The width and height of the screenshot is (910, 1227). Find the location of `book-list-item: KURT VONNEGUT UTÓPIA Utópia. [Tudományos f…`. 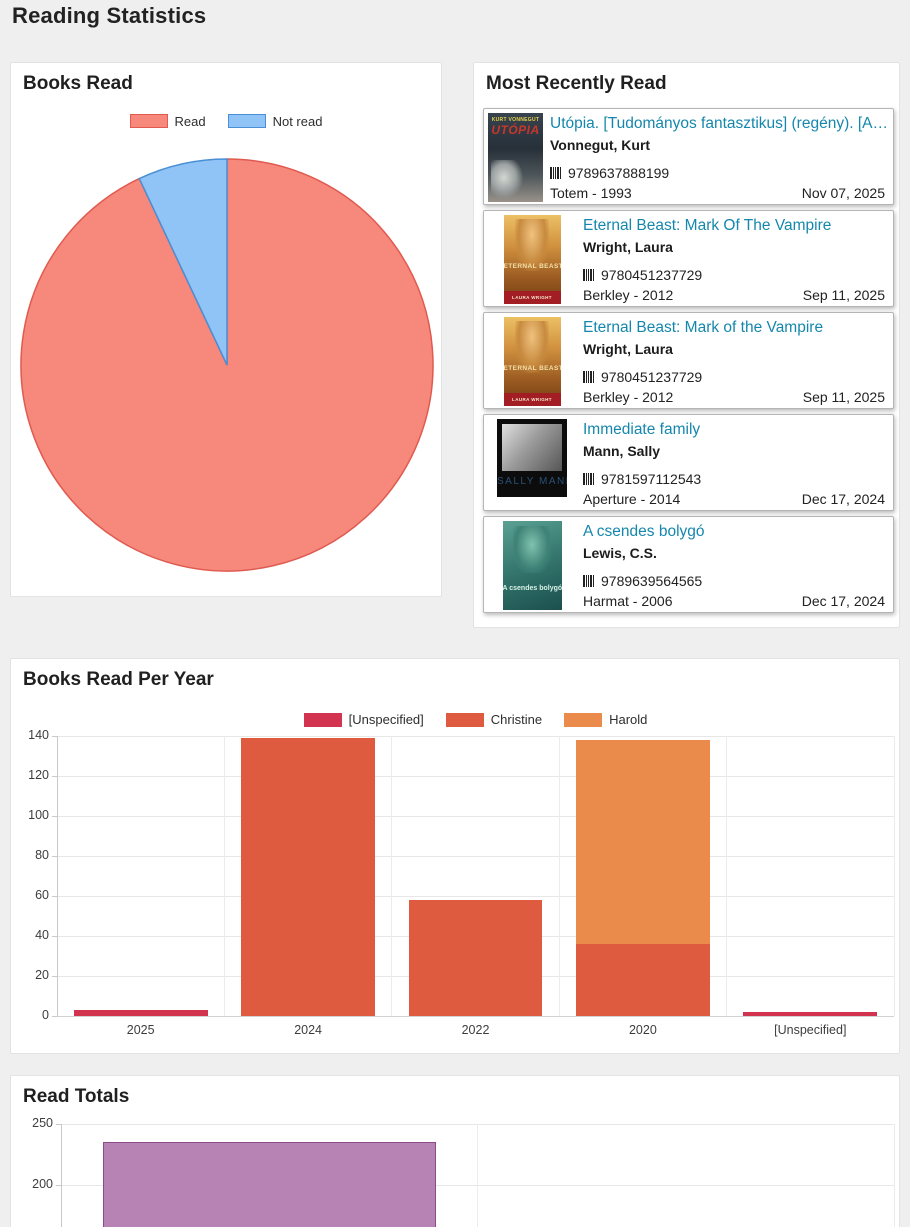

book-list-item: KURT VONNEGUT UTÓPIA Utópia. [Tudományos f… is located at coordinates (688, 156).